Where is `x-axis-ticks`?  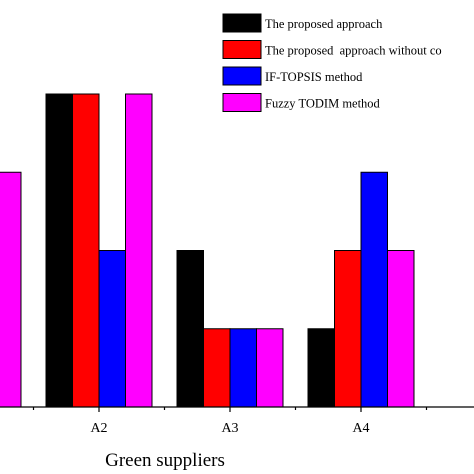
x-axis-ticks is located at coordinates (230, 409).